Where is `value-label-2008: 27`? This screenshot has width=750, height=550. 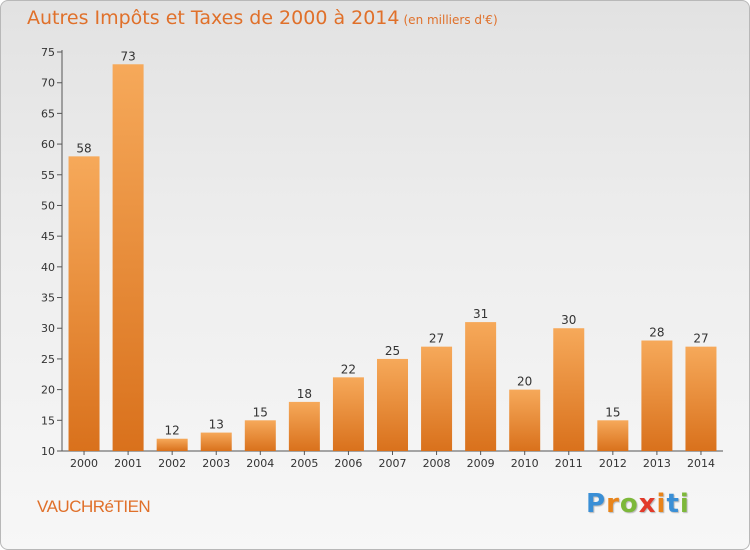
value-label-2008: 27 is located at coordinates (436, 339).